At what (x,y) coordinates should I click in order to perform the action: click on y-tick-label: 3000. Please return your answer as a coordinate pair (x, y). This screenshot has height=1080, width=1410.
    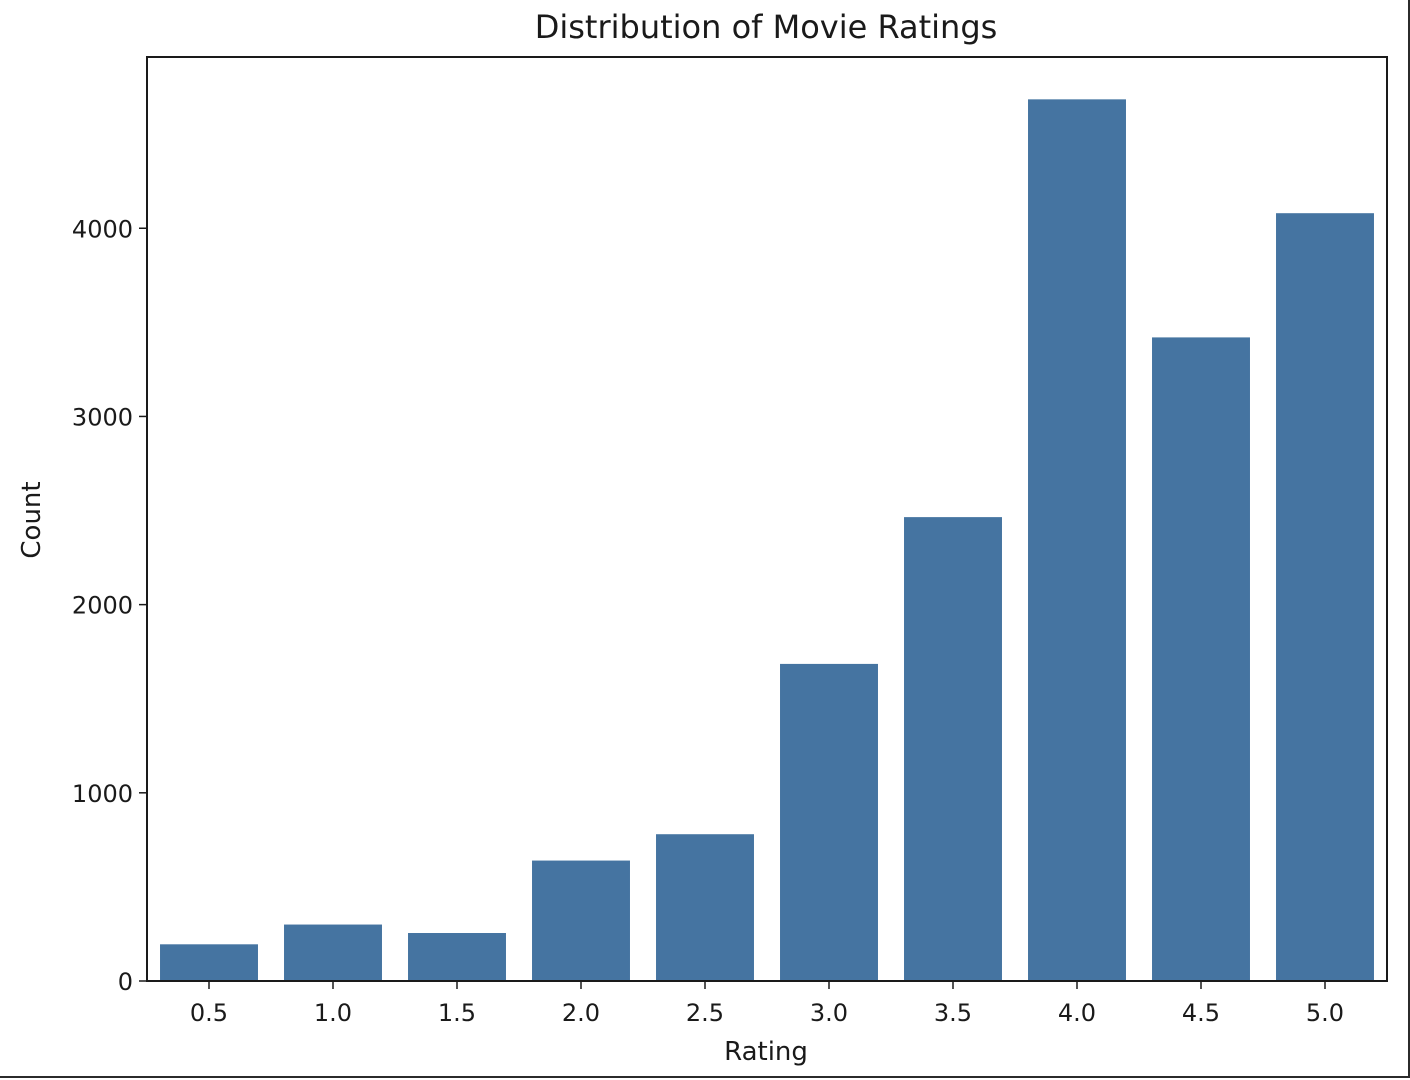
    Looking at the image, I should click on (102, 417).